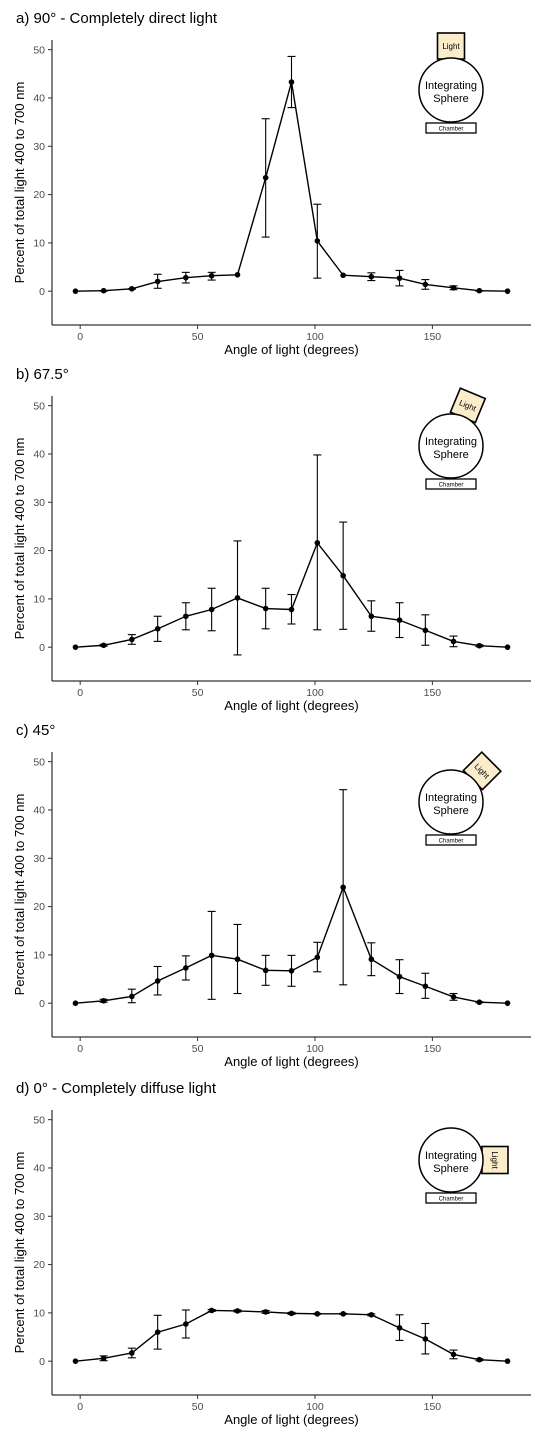 The image size is (541, 1432). I want to click on y-tick-label: 30, so click(39, 859).